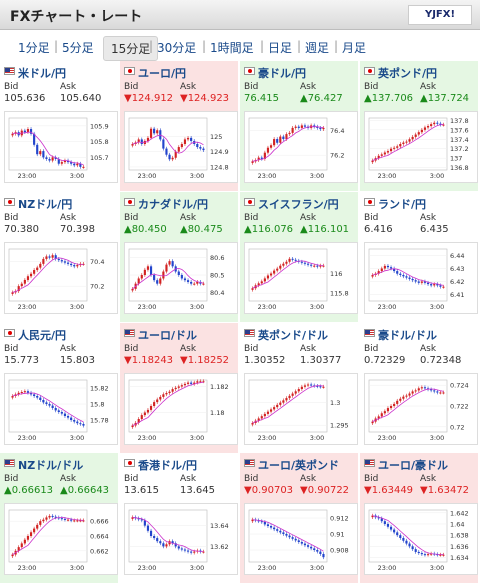  What do you see at coordinates (413, 465) in the screenshot?
I see `pair-name: ユーロ/豪ドル` at bounding box center [413, 465].